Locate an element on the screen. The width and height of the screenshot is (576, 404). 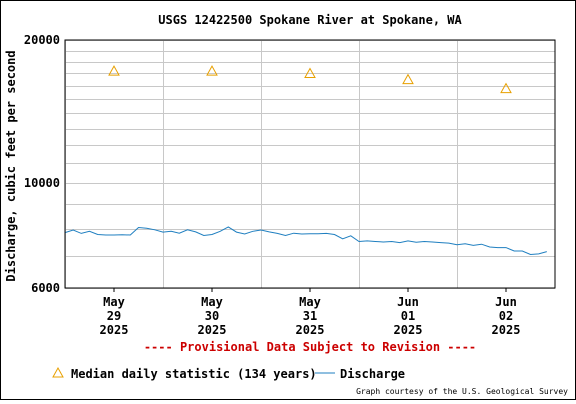
legend-discharge-label: Discharge is located at coordinates (372, 374).